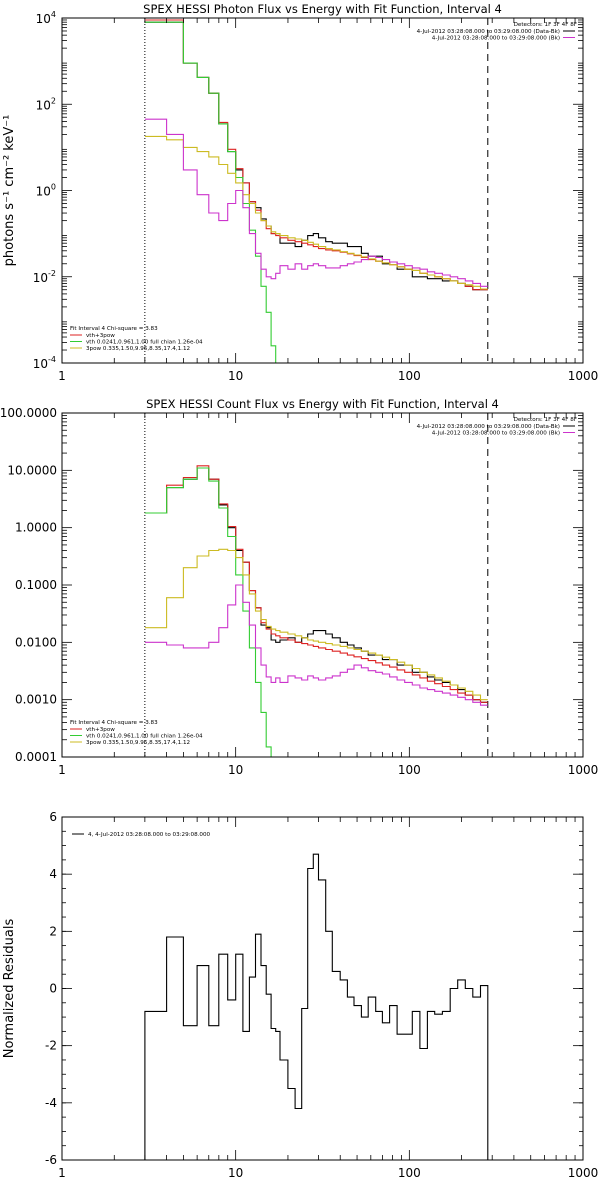 The image size is (600, 1200). I want to click on y-tick-label: 10², so click(46, 104).